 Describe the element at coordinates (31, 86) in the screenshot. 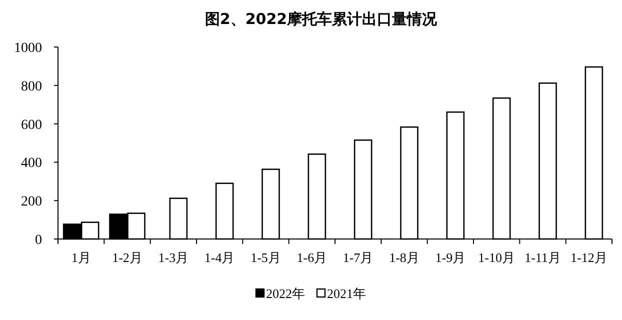

I see `y-tick-label: 800` at that location.